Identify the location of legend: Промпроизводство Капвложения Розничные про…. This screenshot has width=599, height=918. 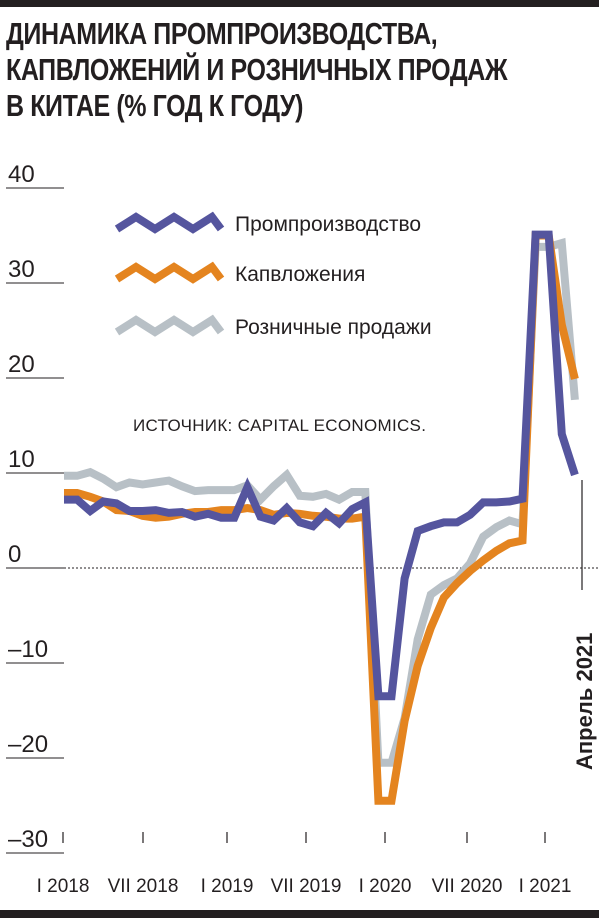
(273, 275).